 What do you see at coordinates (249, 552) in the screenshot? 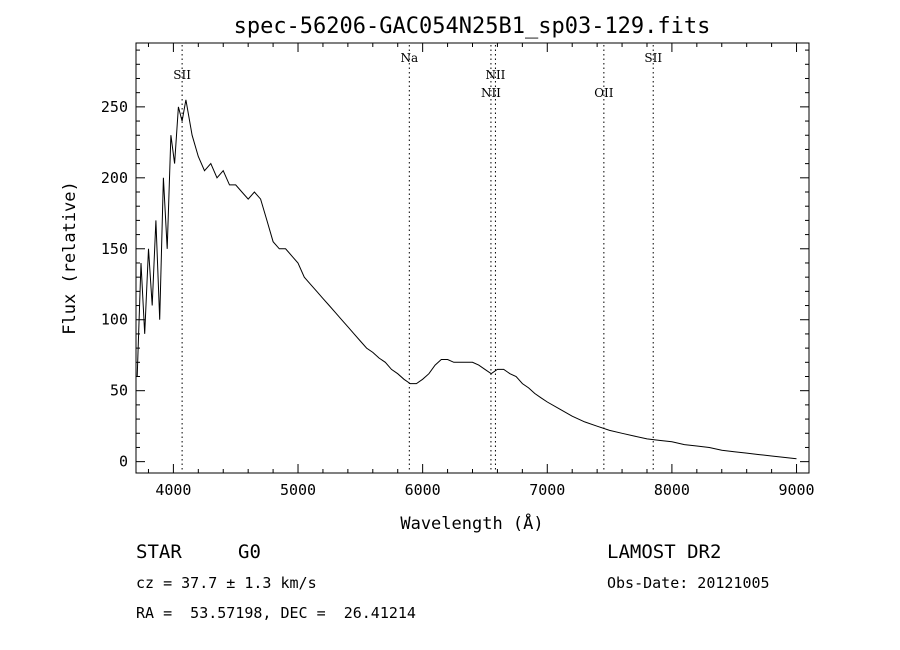
I see `object-subclass: G0` at bounding box center [249, 552].